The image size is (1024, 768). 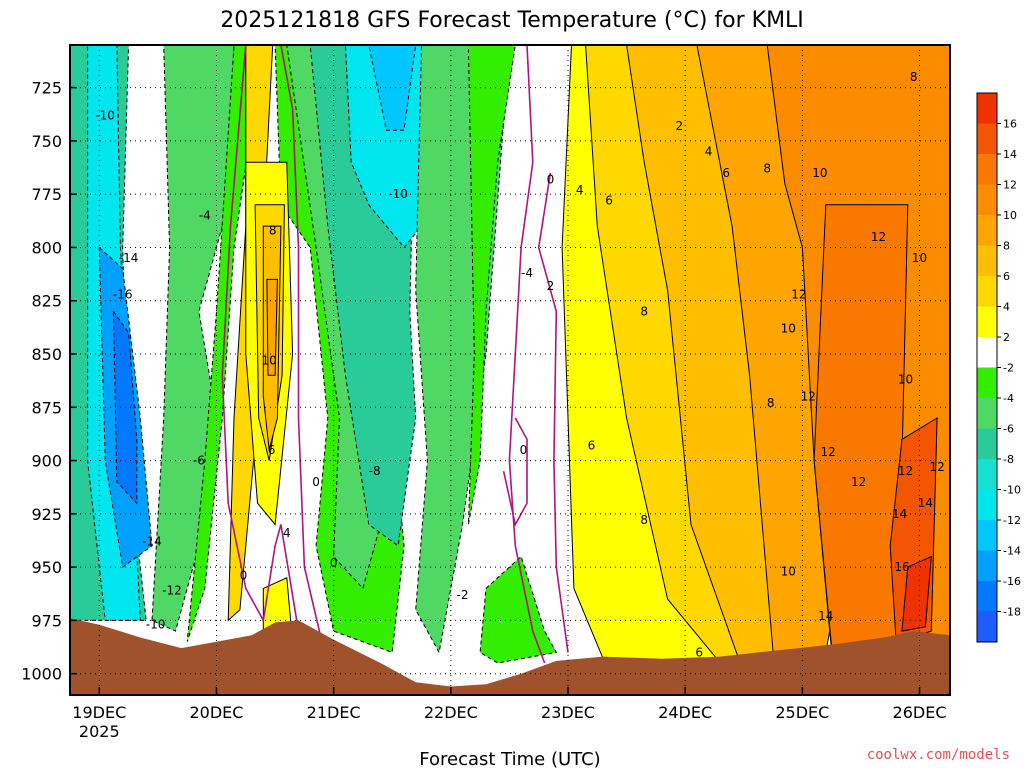 I want to click on y-tick-label-750: 750, so click(x=46, y=141).